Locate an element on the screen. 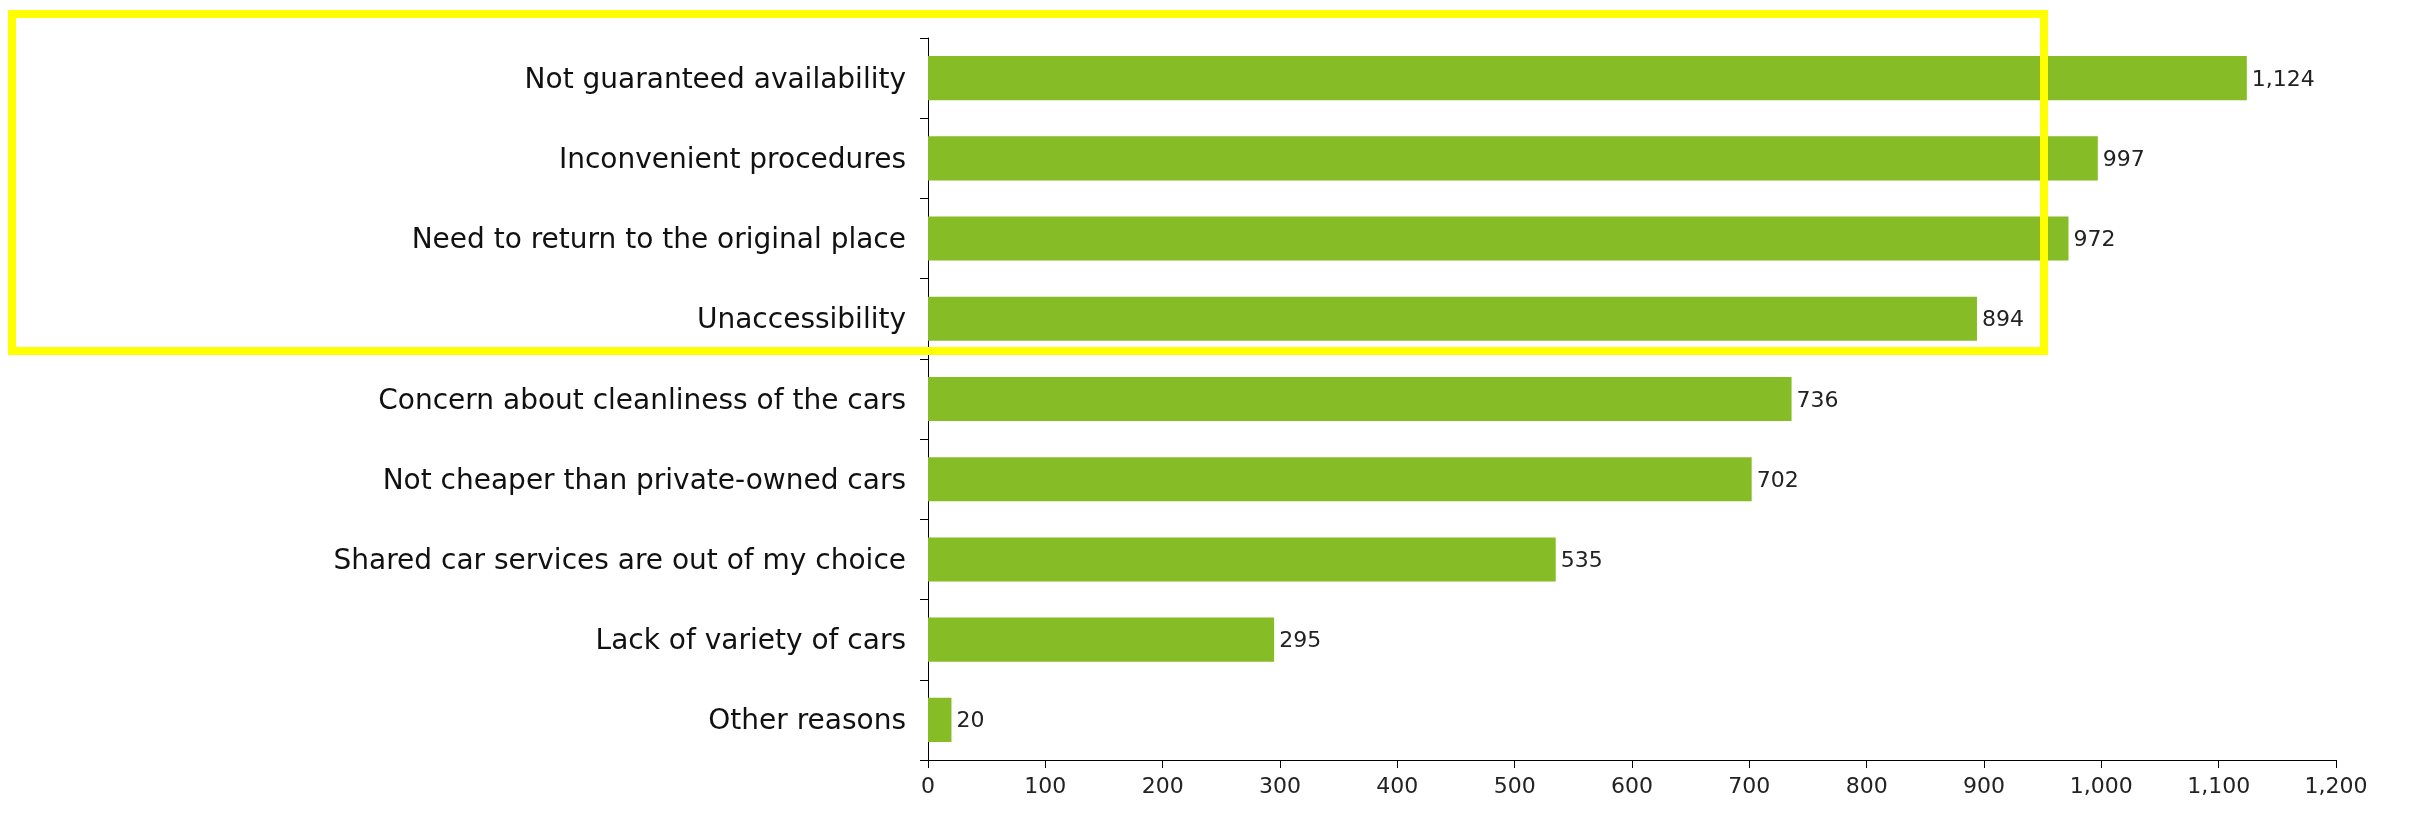 This screenshot has width=2412, height=828. y-tick-label: Other reasons is located at coordinates (807, 720).